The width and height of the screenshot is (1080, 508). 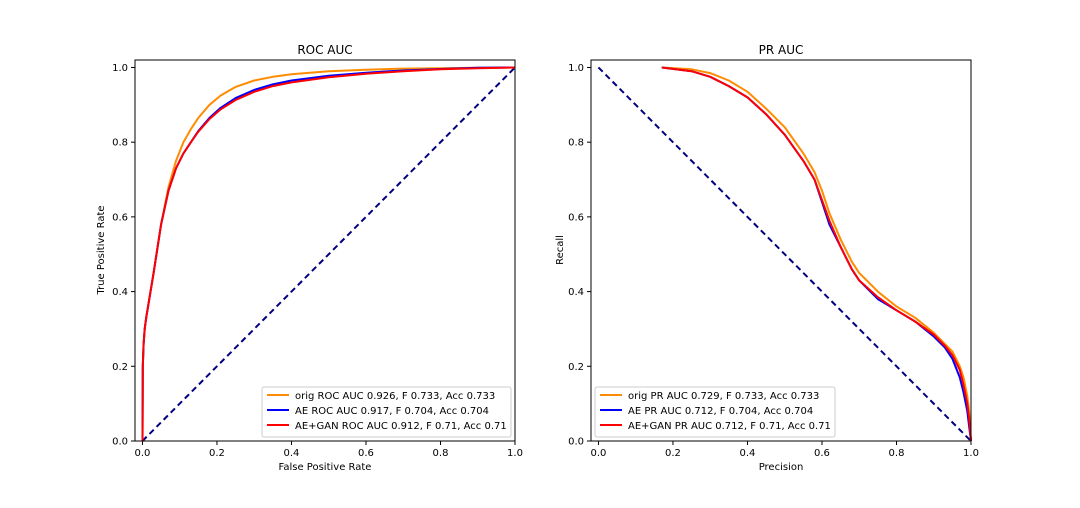 I want to click on pr-x-tick-label: 0.0, so click(x=598, y=453).